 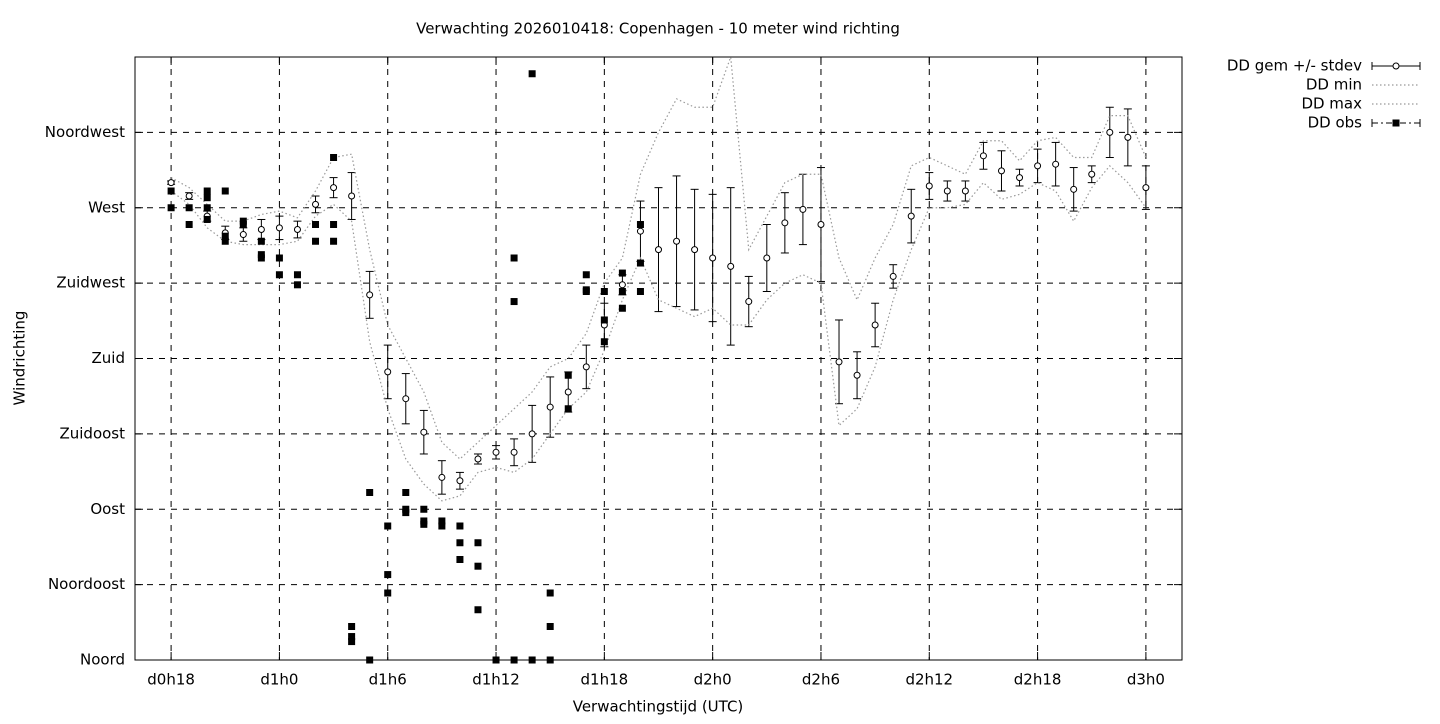 What do you see at coordinates (90, 283) in the screenshot?
I see `y-tick-label: Zuidwest` at bounding box center [90, 283].